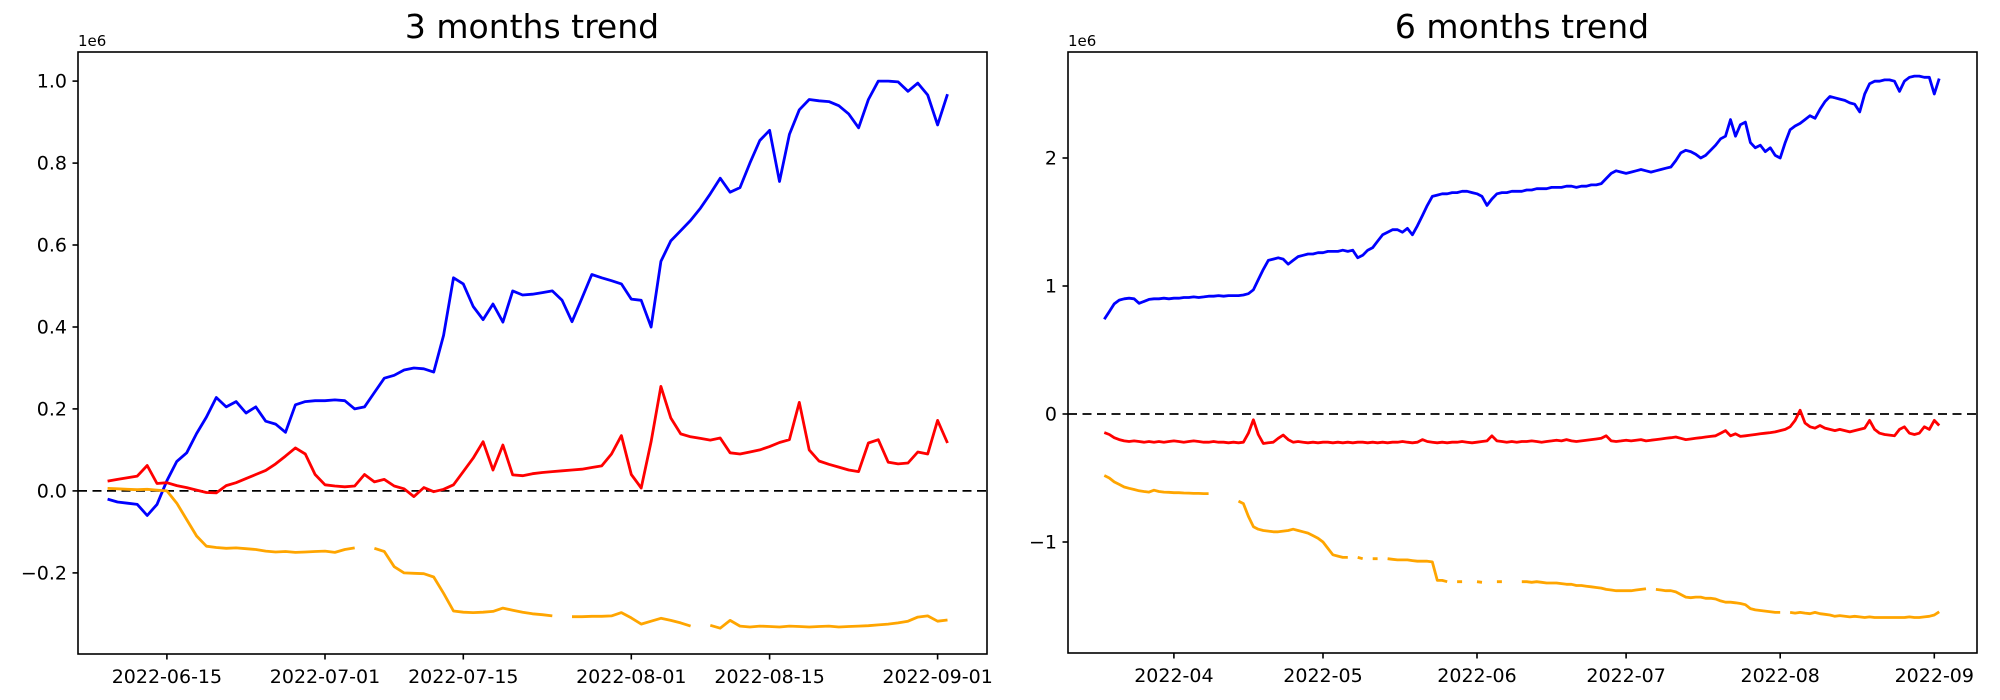 The width and height of the screenshot is (2000, 700). What do you see at coordinates (52, 246) in the screenshot?
I see `y-tick-label: 0.6` at bounding box center [52, 246].